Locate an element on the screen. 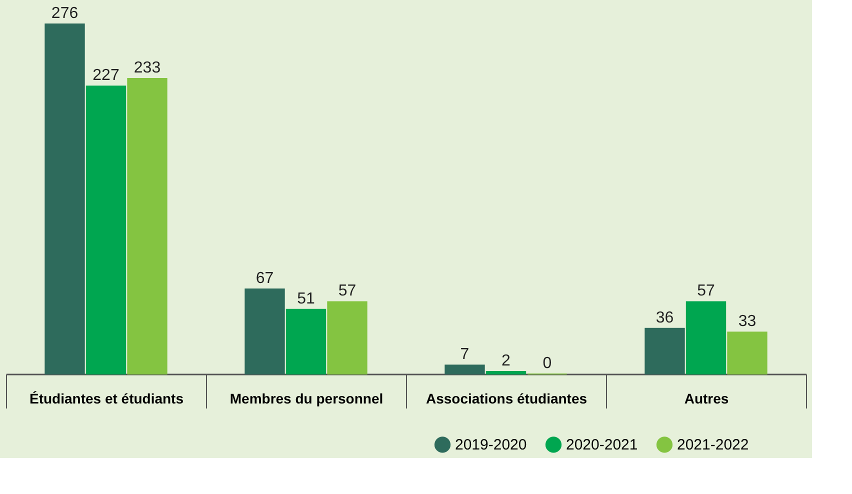 This screenshot has width=852, height=494. x-tick-label: Étudiantes et étudiants is located at coordinates (106, 398).